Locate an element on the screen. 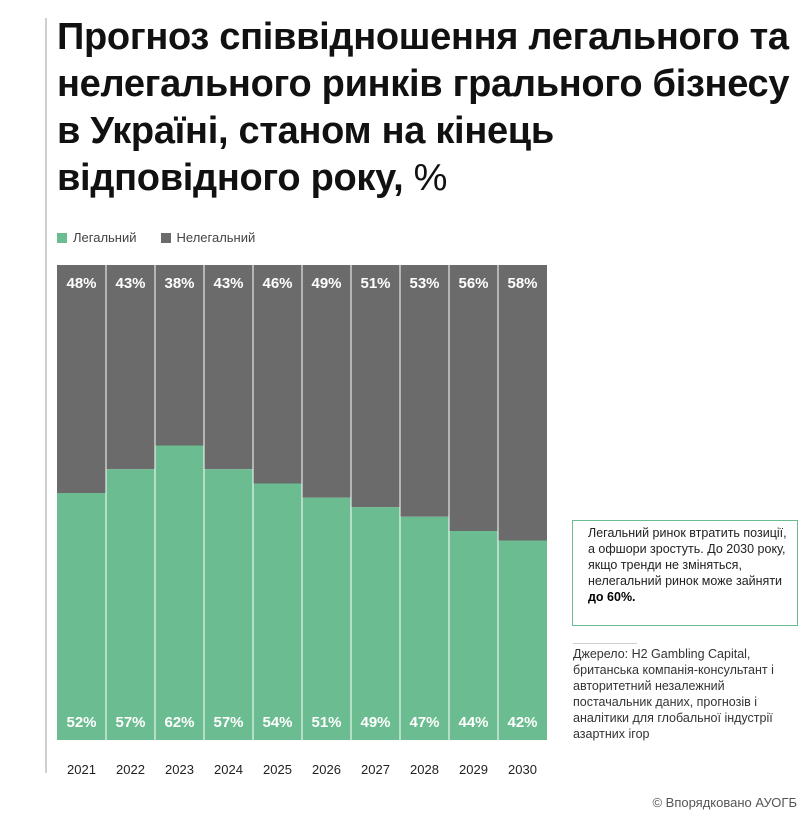 This screenshot has height=828, width=807. data-label-illegal-2022: 43% is located at coordinates (130, 283).